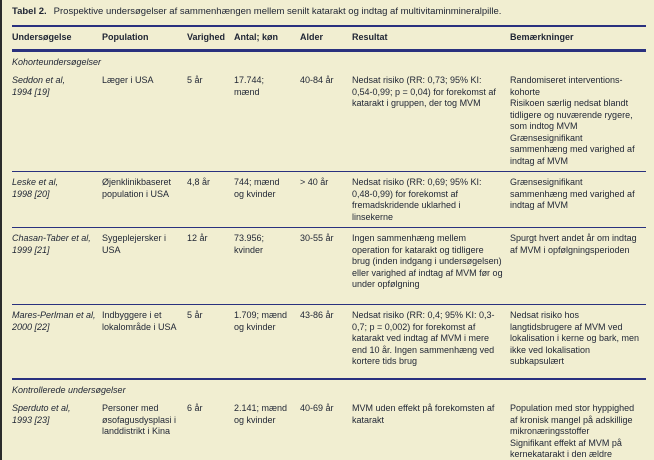  Describe the element at coordinates (249, 244) in the screenshot. I see `cell-n-sex: 73.956; kvinder` at that location.